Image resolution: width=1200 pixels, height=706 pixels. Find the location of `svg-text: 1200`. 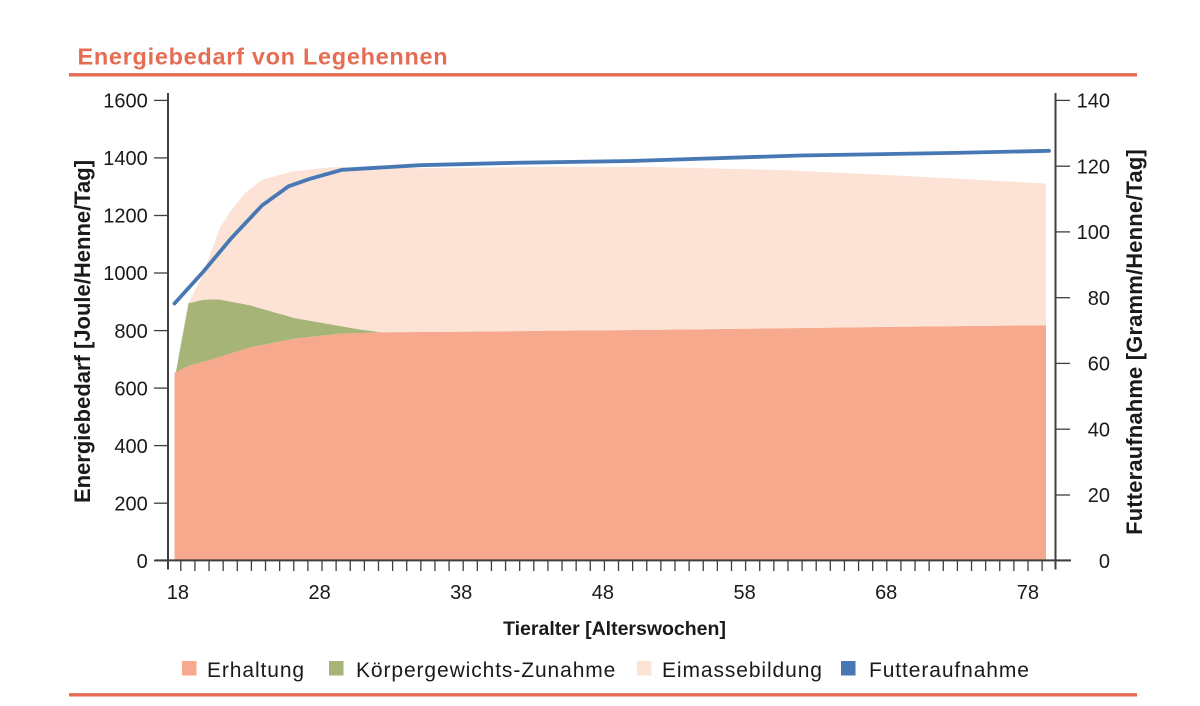

svg-text: 1200 is located at coordinates (125, 217).